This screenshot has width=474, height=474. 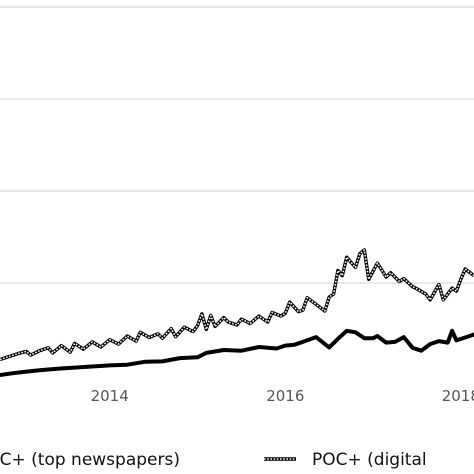 I want to click on series-line-top-newspapers, so click(x=237, y=352).